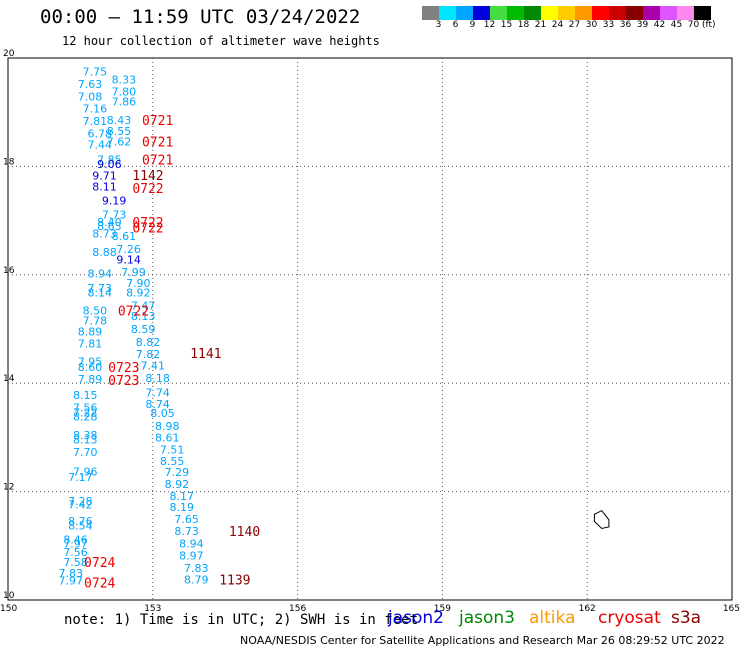  I want to click on swh-value: 7.16, so click(95, 108).